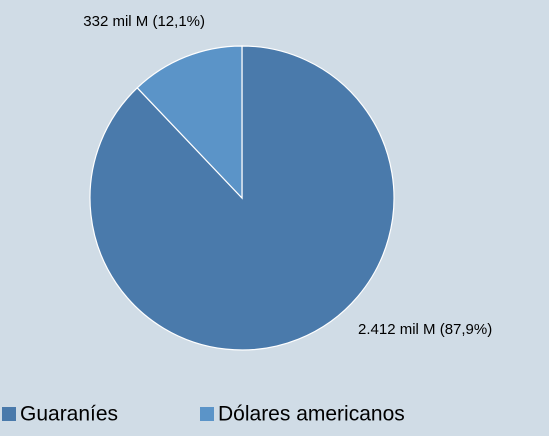 The height and width of the screenshot is (436, 549). What do you see at coordinates (425, 329) in the screenshot?
I see `data-label: 2.412 mil M (87,9%)` at bounding box center [425, 329].